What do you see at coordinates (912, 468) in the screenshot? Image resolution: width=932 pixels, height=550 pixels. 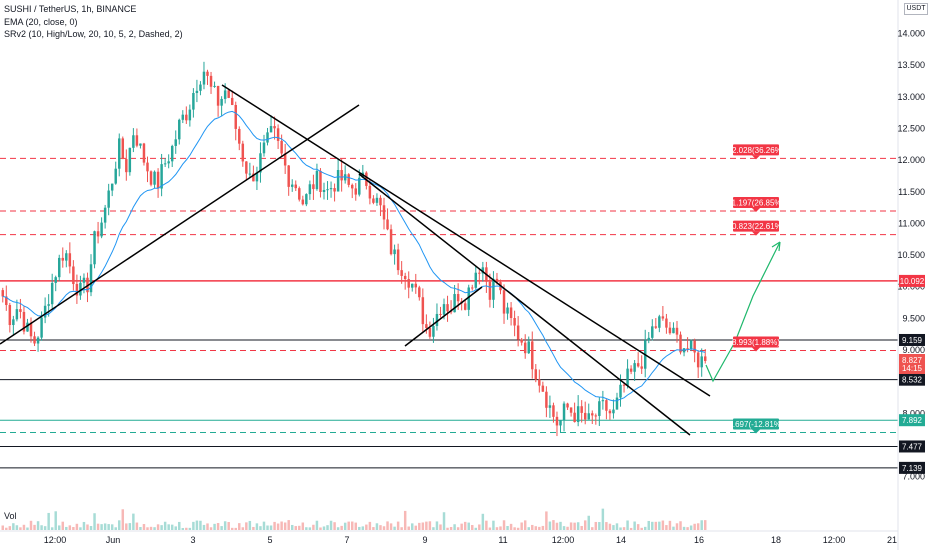 I see `price-axis-level-label: 7.139` at bounding box center [912, 468].